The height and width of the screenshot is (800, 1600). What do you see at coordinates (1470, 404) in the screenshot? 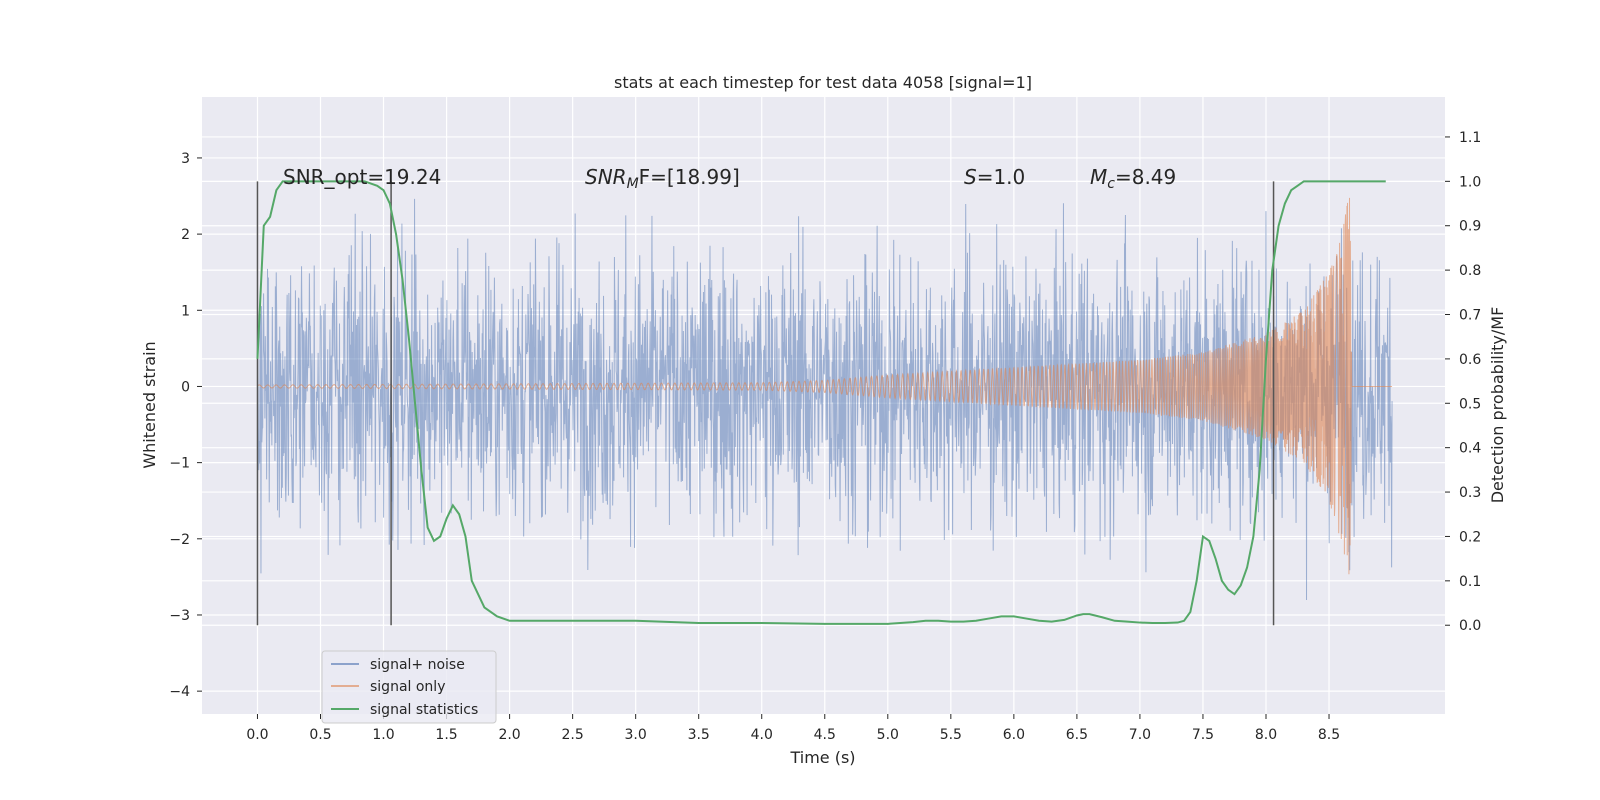
I see `y2-tick-label: 0.5` at bounding box center [1470, 404].